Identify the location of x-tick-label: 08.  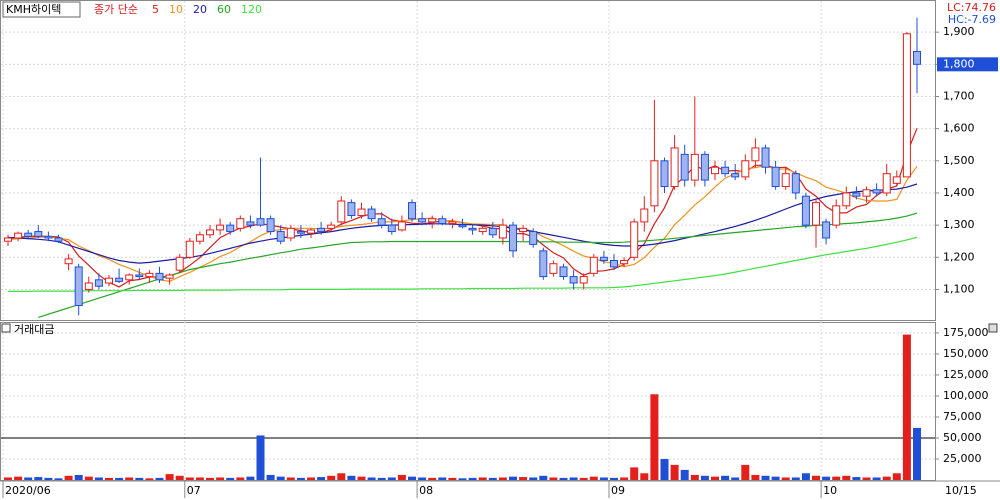
(426, 490).